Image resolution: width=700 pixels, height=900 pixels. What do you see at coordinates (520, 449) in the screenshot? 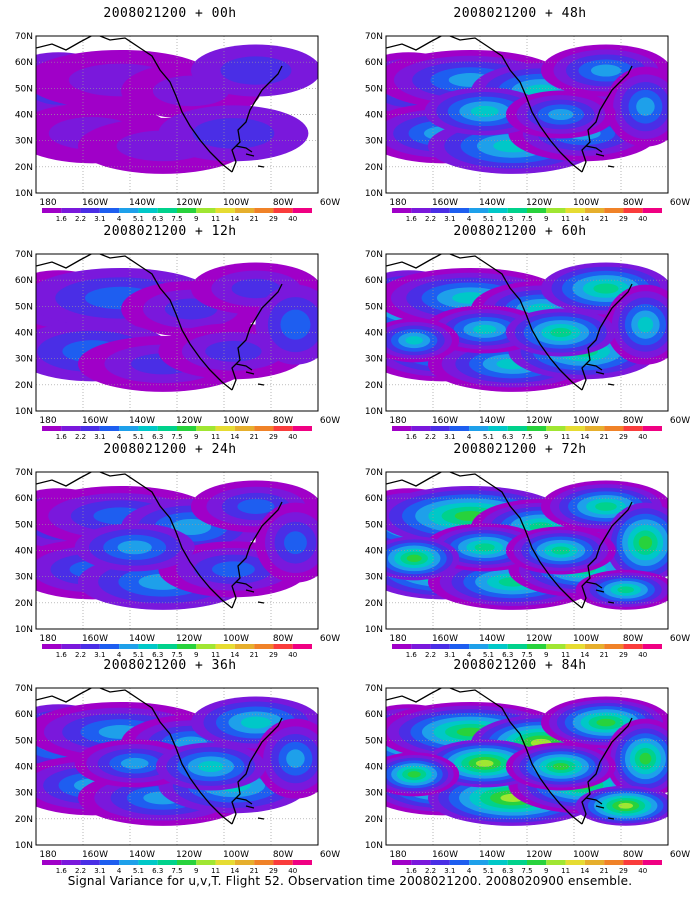
I see `panel-title: 2008021200 + 72h` at bounding box center [520, 449].